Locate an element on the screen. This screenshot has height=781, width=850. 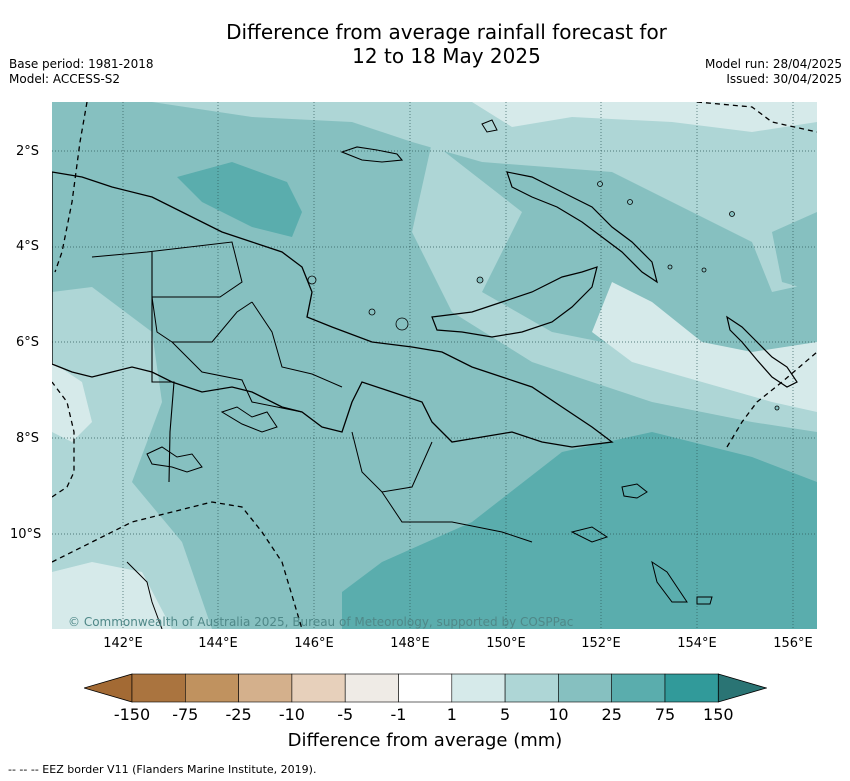
lat-label: 2°S is located at coordinates (28, 151).